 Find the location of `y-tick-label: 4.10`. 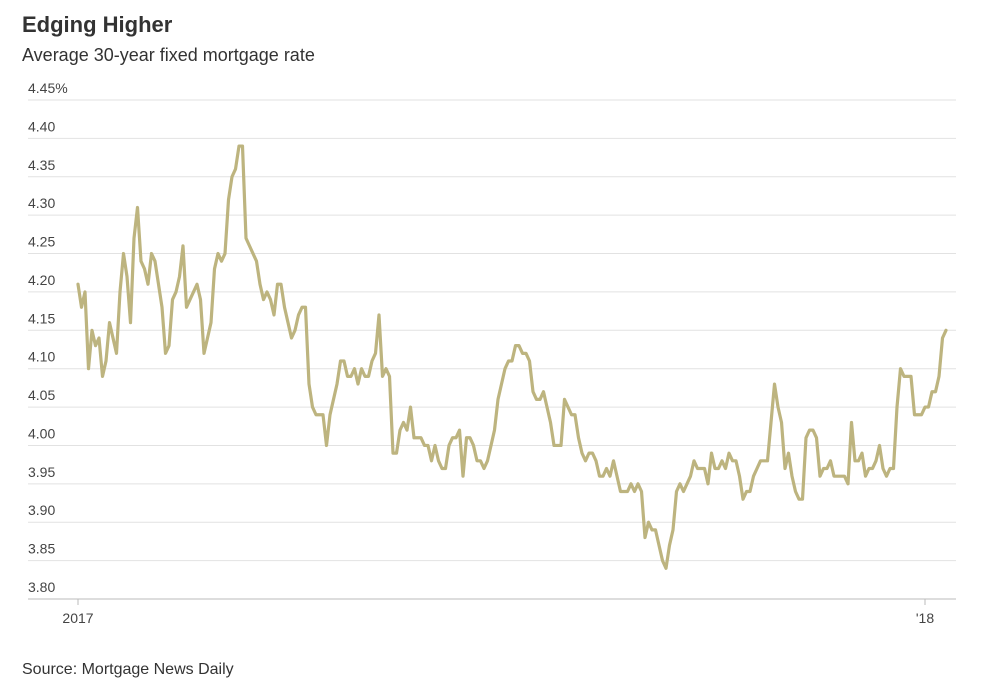

y-tick-label: 4.10 is located at coordinates (41, 357).